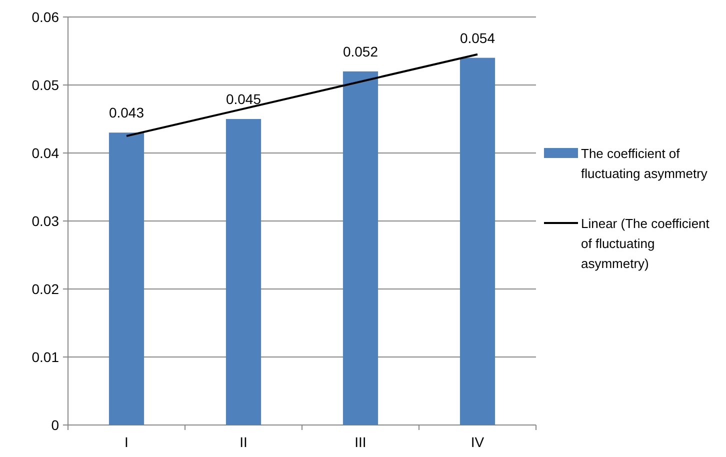 The image size is (726, 457). I want to click on y-tick-label: 0, so click(55, 425).